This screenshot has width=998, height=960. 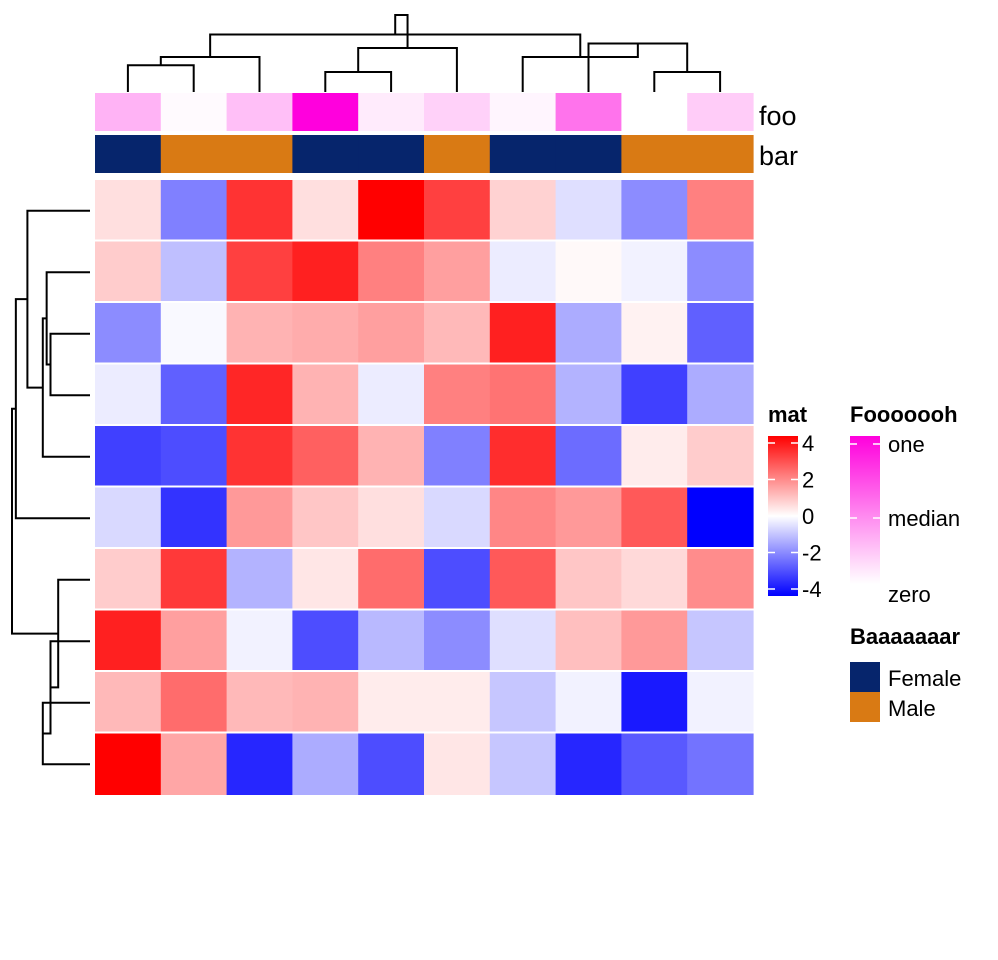 What do you see at coordinates (905, 636) in the screenshot?
I see `legend-bar-title: Baaaaaaar` at bounding box center [905, 636].